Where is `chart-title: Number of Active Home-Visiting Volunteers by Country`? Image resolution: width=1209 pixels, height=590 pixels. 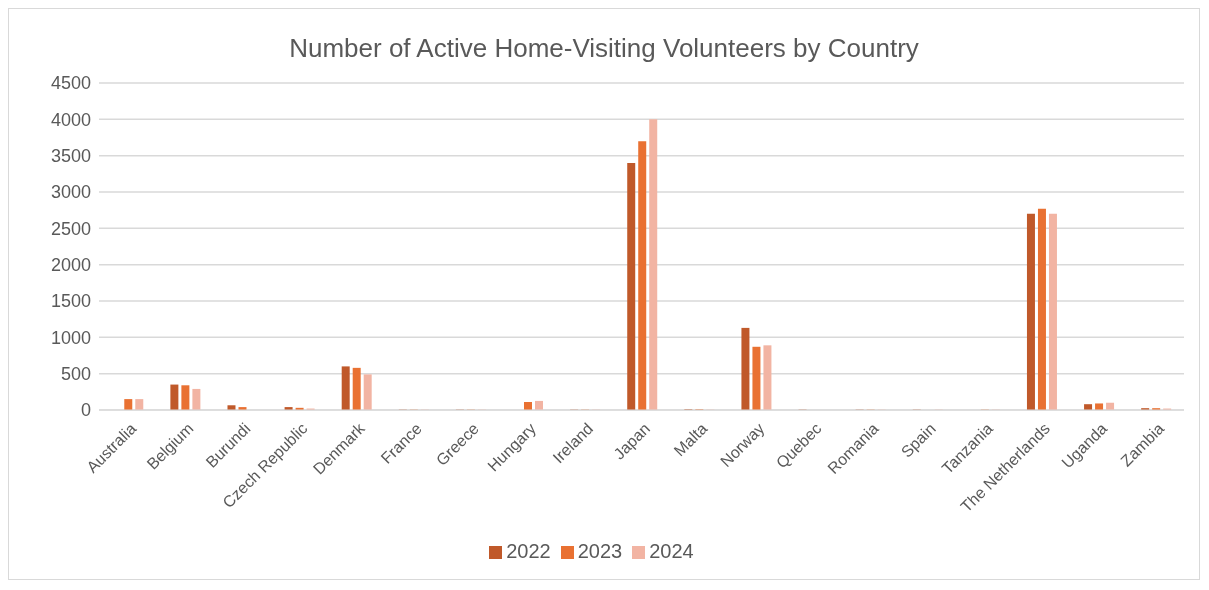
chart-title: Number of Active Home-Visiting Volunteers by Country is located at coordinates (604, 49).